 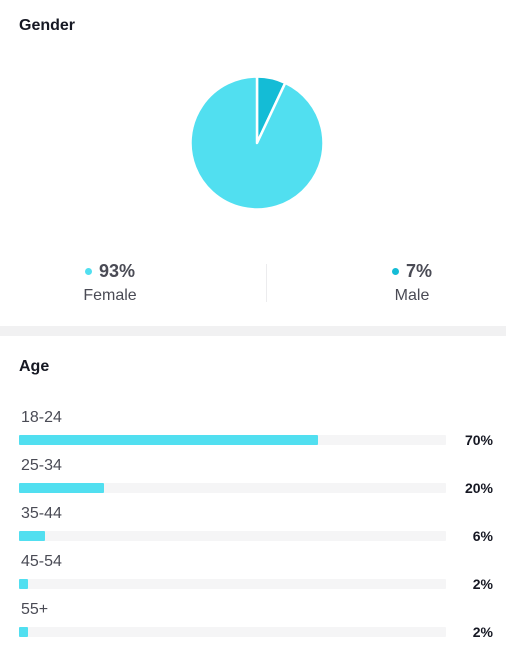 I want to click on male-label: Male, so click(x=412, y=295).